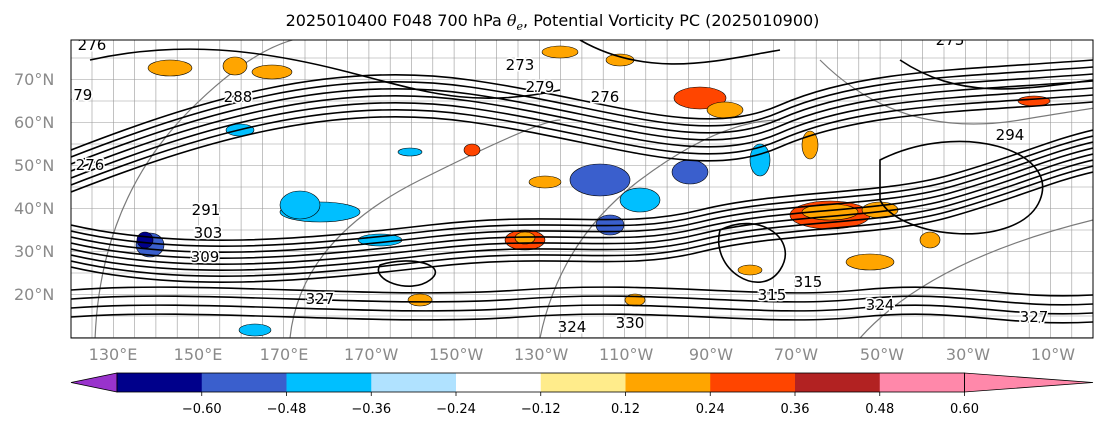  Describe the element at coordinates (882, 354) in the screenshot. I see `longitude-label: 50°W` at that location.